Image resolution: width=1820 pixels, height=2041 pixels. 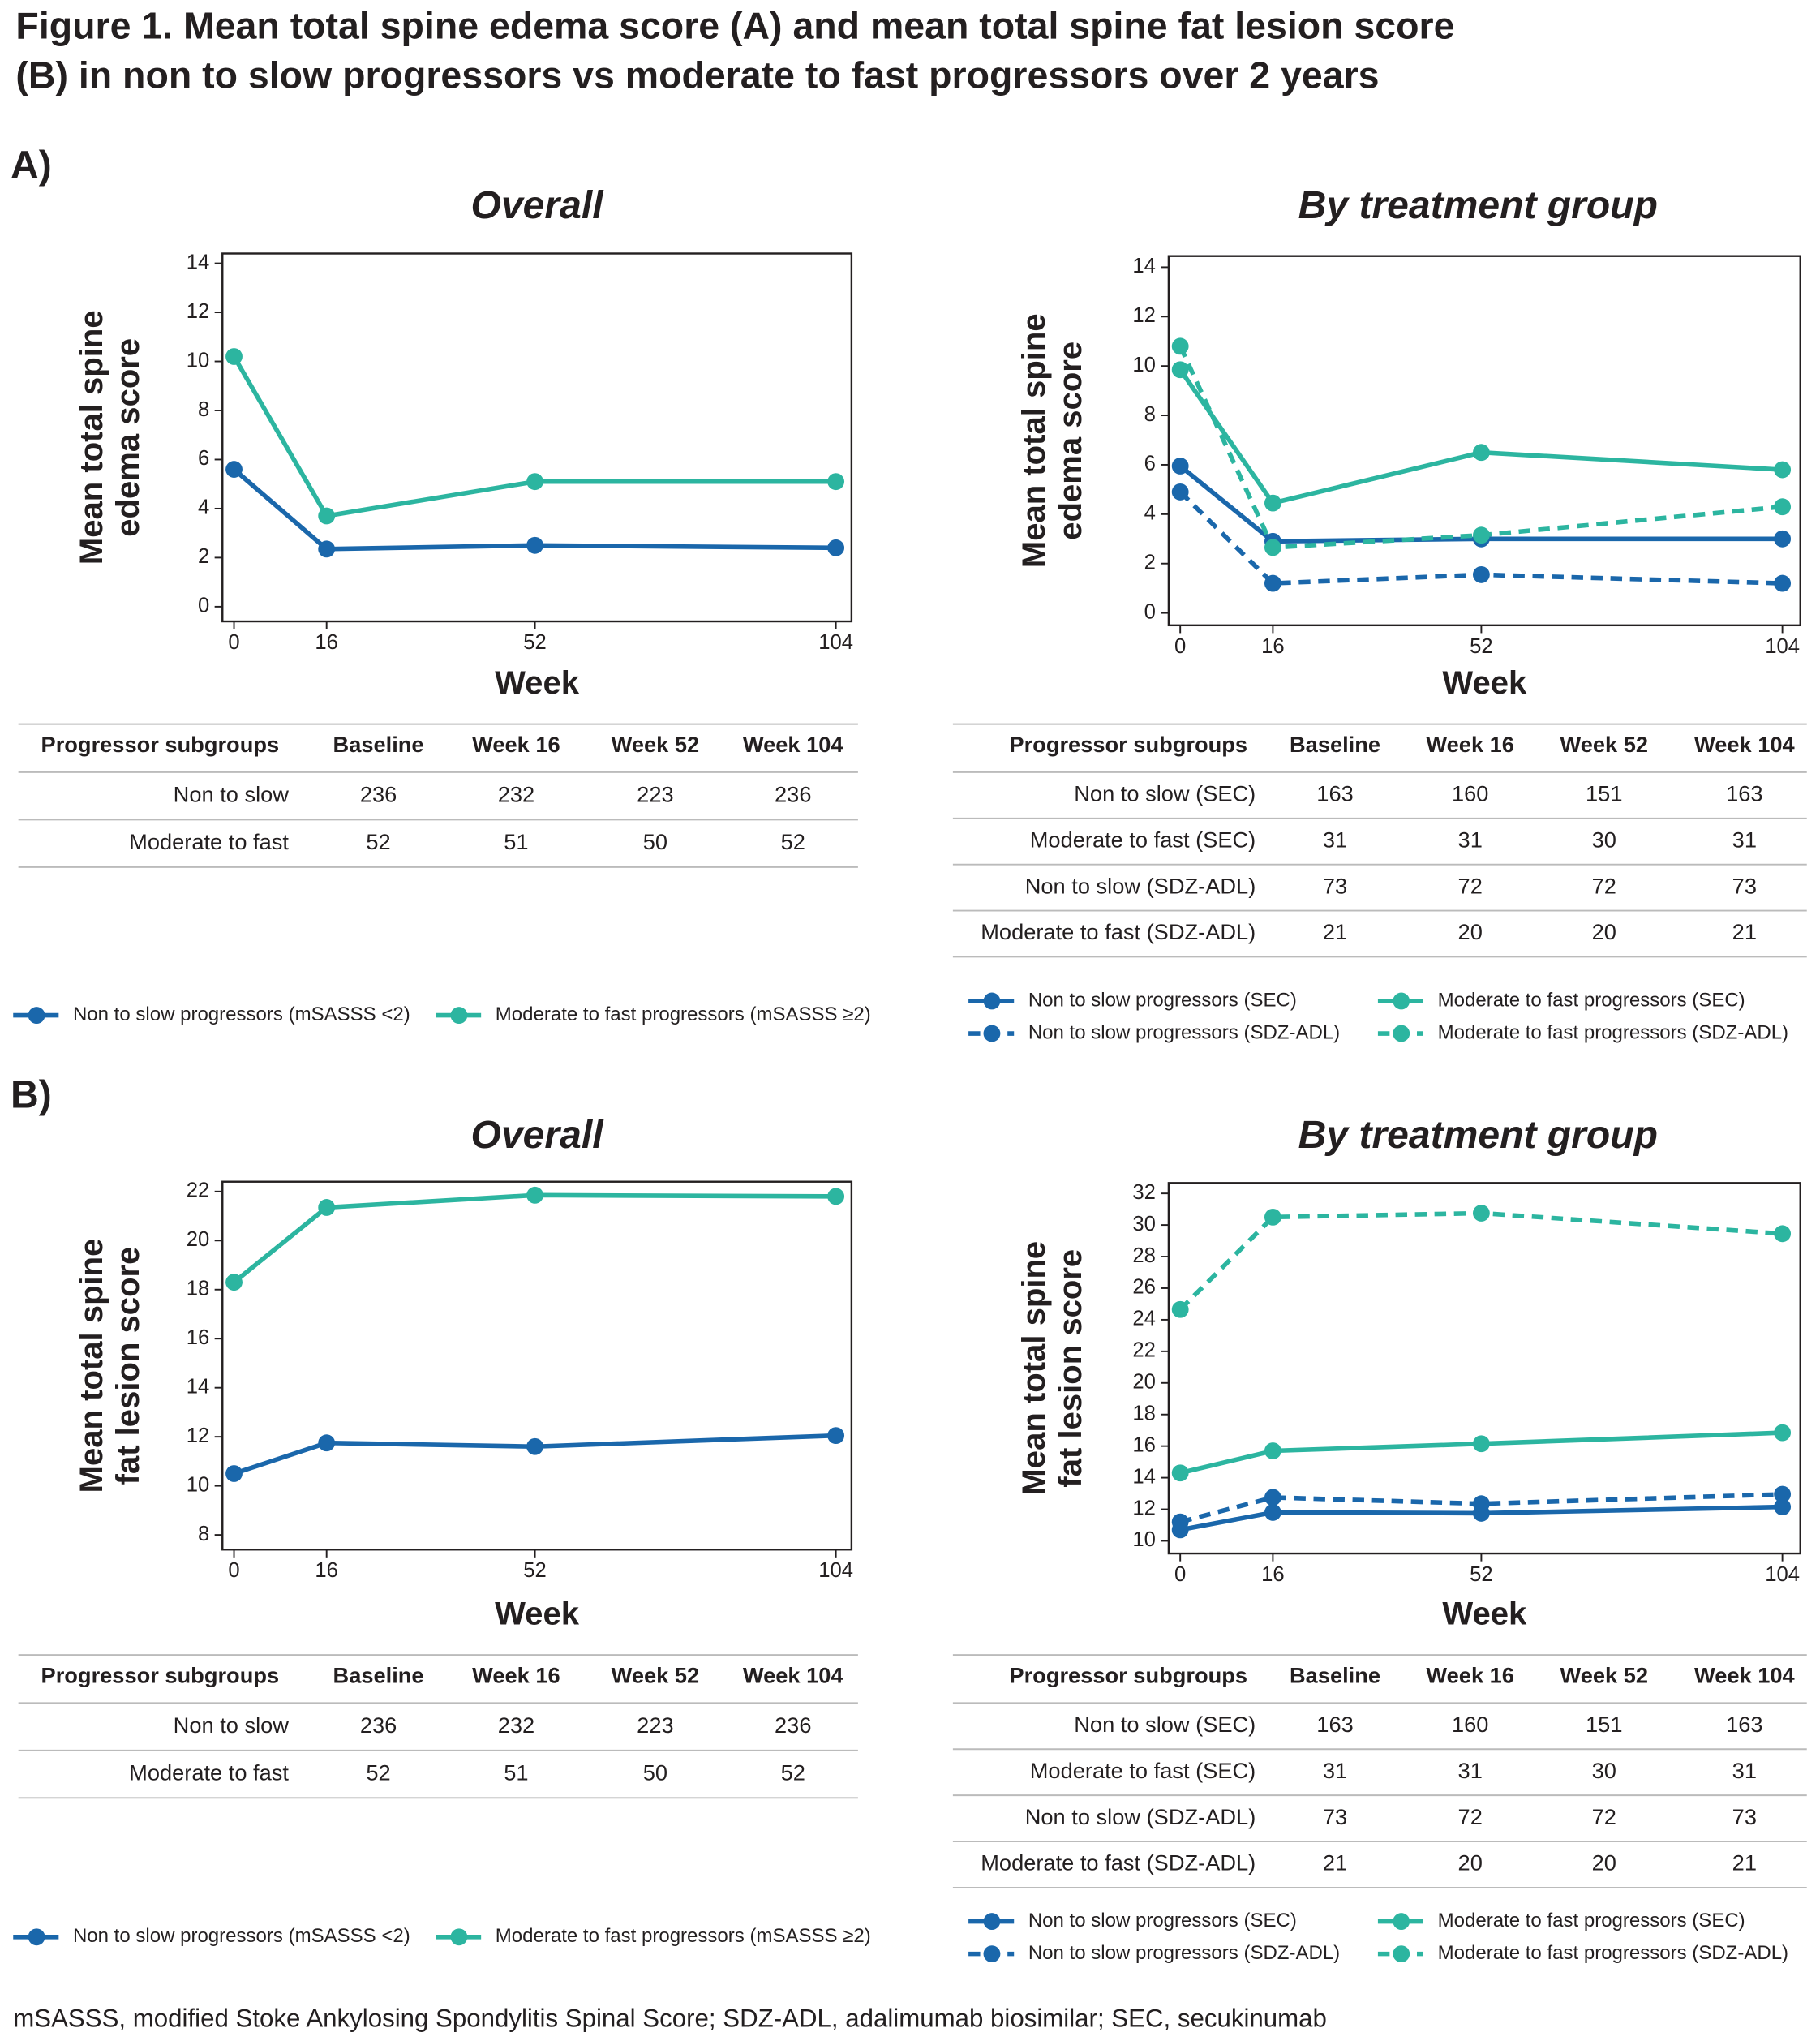 I want to click on y-tick-label: 28, so click(x=1144, y=1255).